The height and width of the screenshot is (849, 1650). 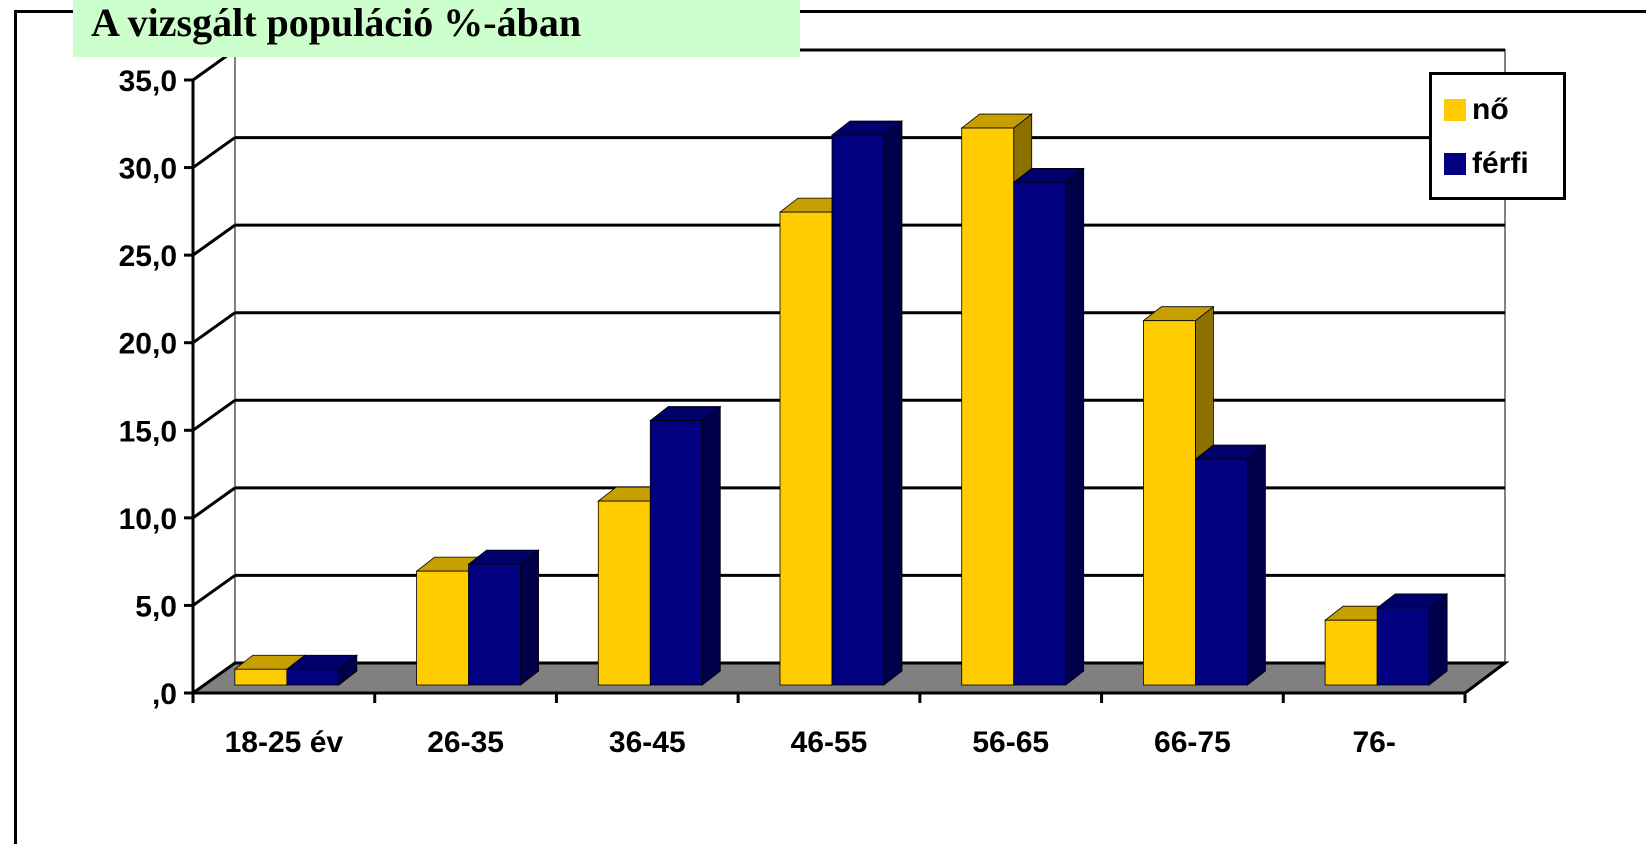 What do you see at coordinates (1373, 742) in the screenshot?
I see `x-tick-label: 76-` at bounding box center [1373, 742].